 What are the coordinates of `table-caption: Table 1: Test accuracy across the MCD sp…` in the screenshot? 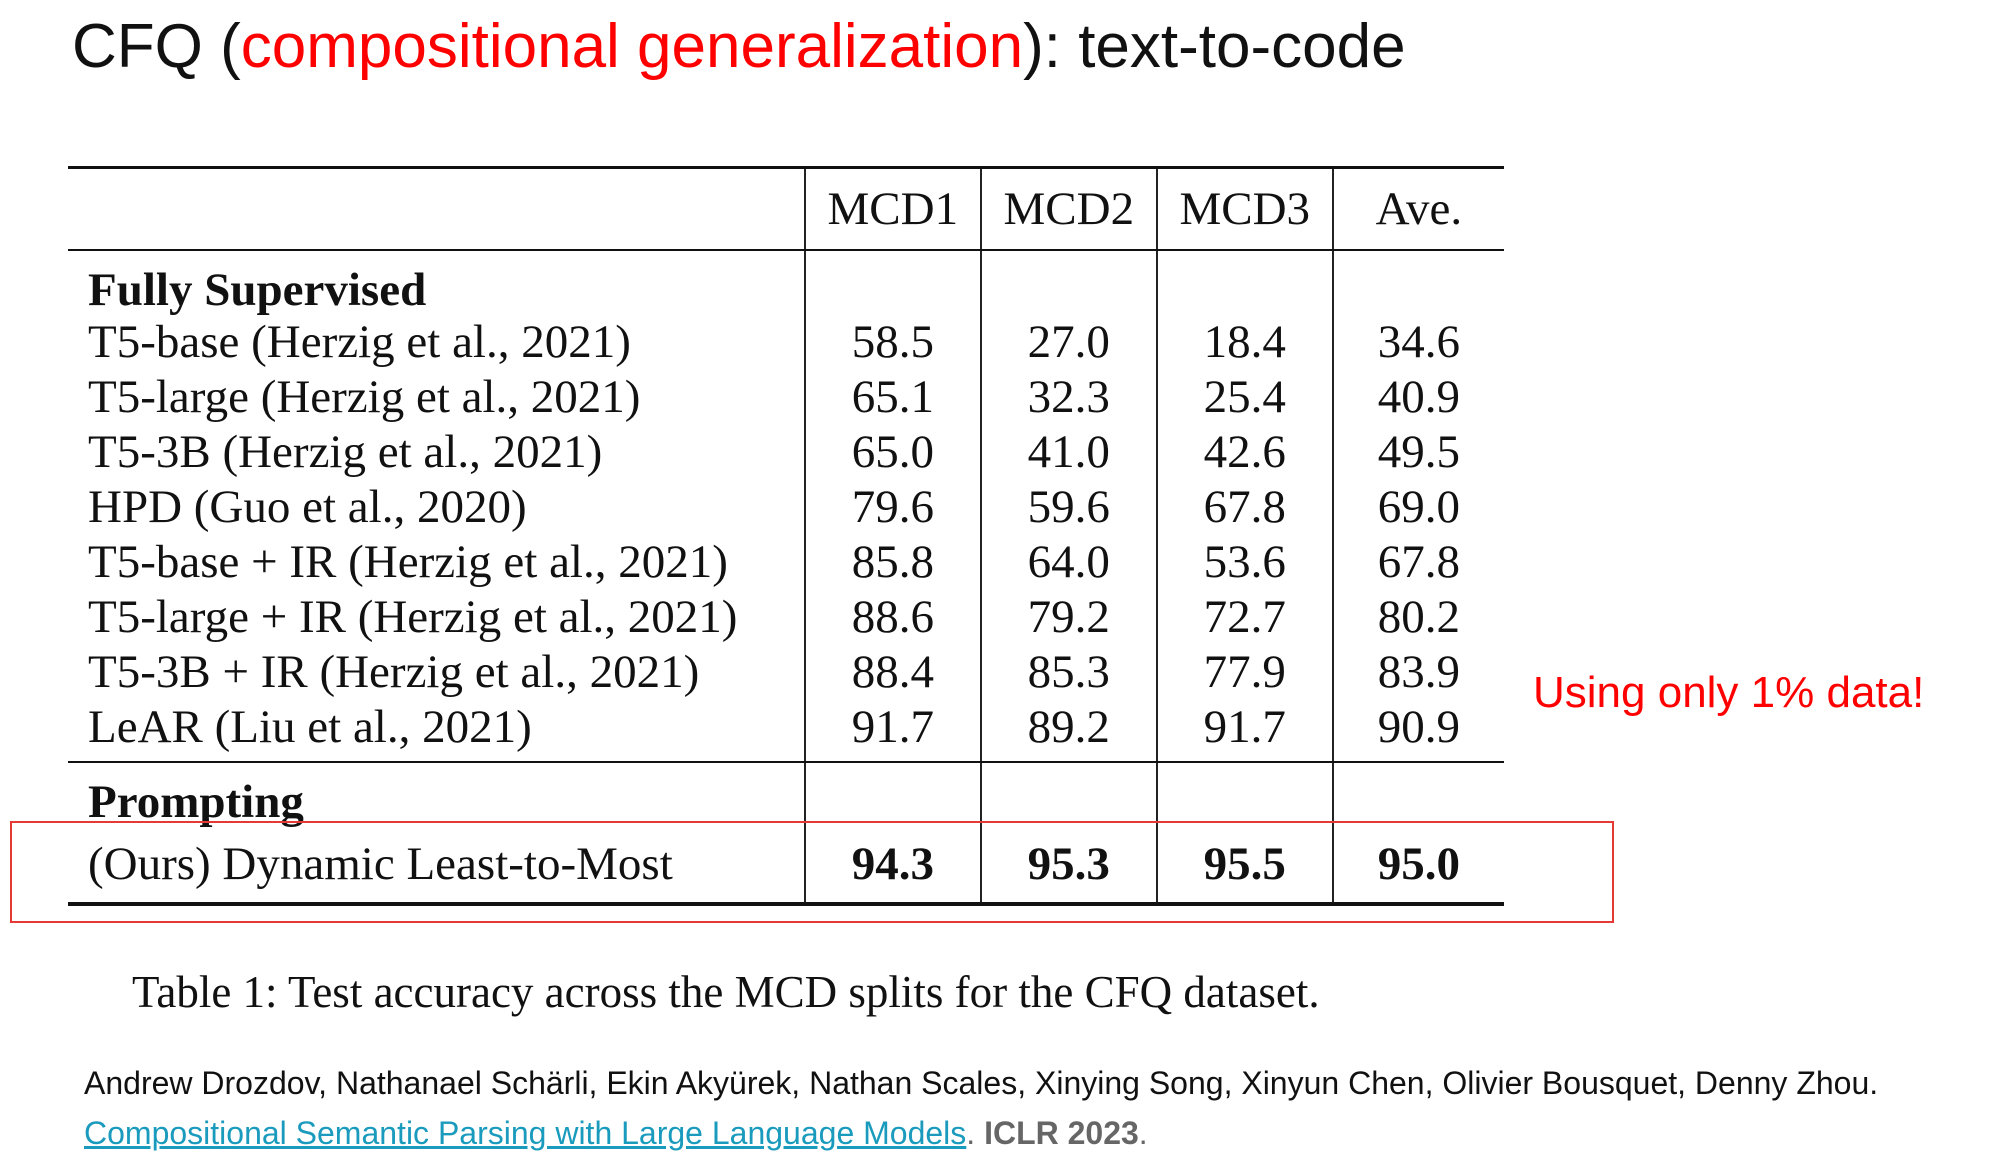 It's located at (726, 992).